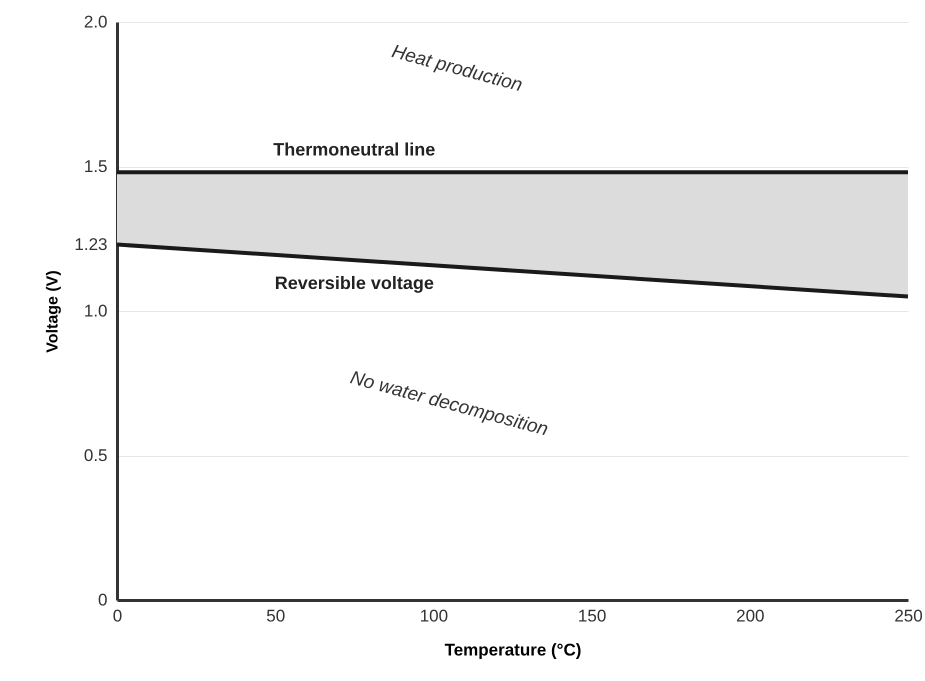 This screenshot has height=681, width=925. I want to click on x-tick-label: 0, so click(117, 616).